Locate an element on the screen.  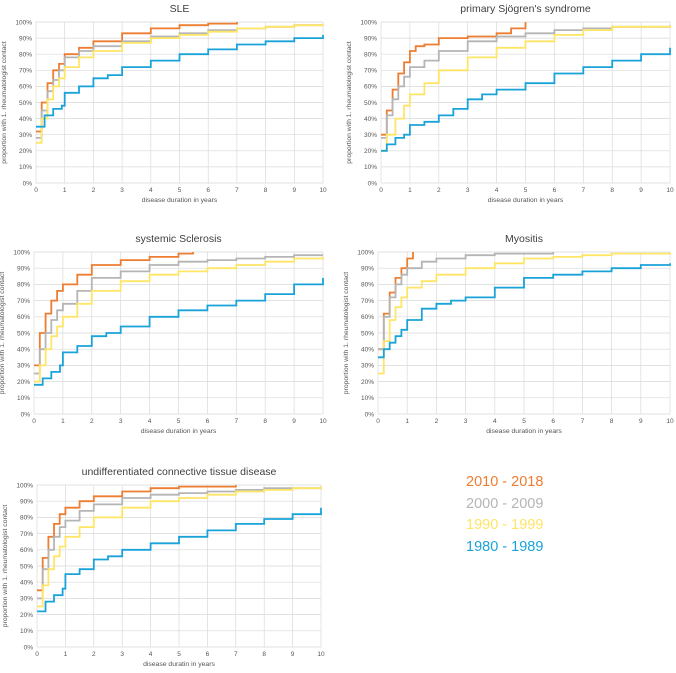
legend-item-1980-1989: 1980 - 1989 is located at coordinates (505, 546).